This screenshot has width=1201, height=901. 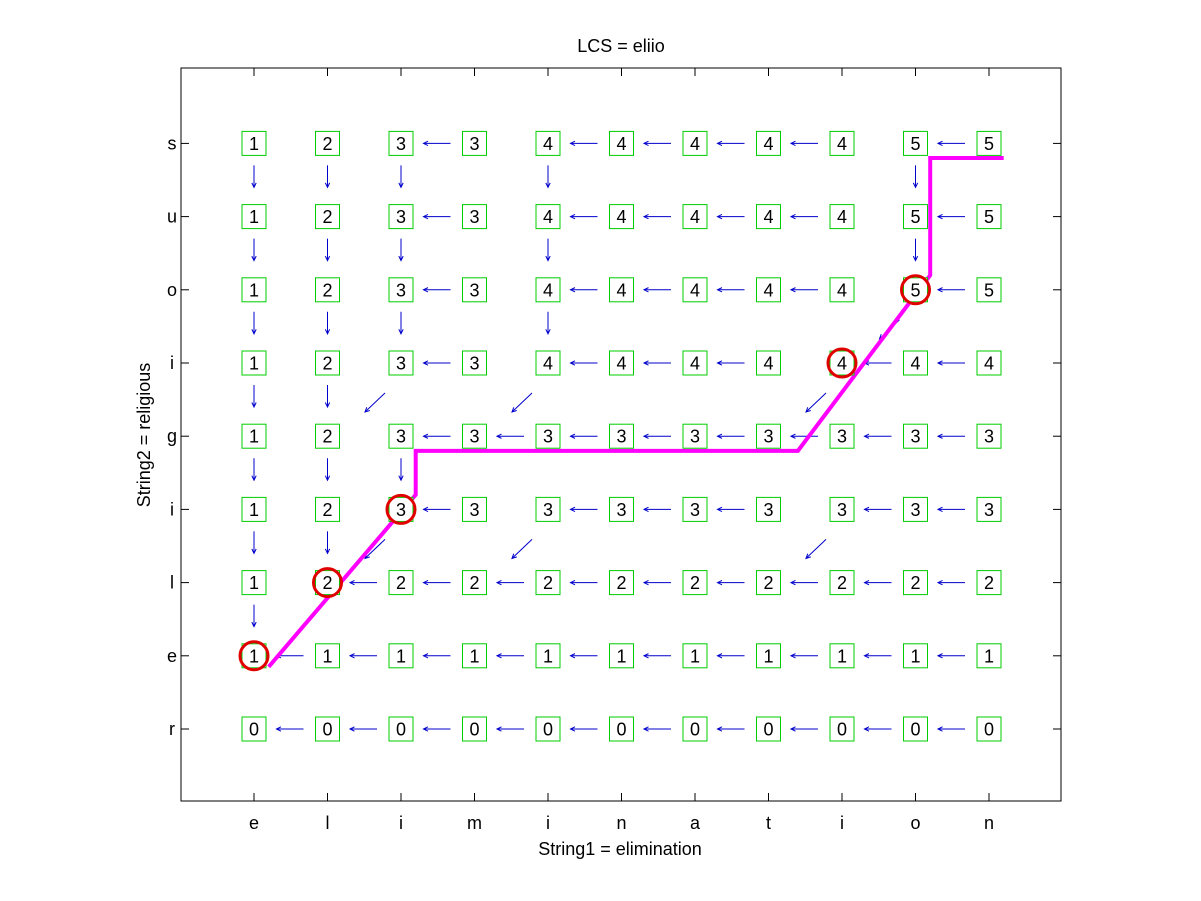 What do you see at coordinates (695, 823) in the screenshot?
I see `x-tick-label: a` at bounding box center [695, 823].